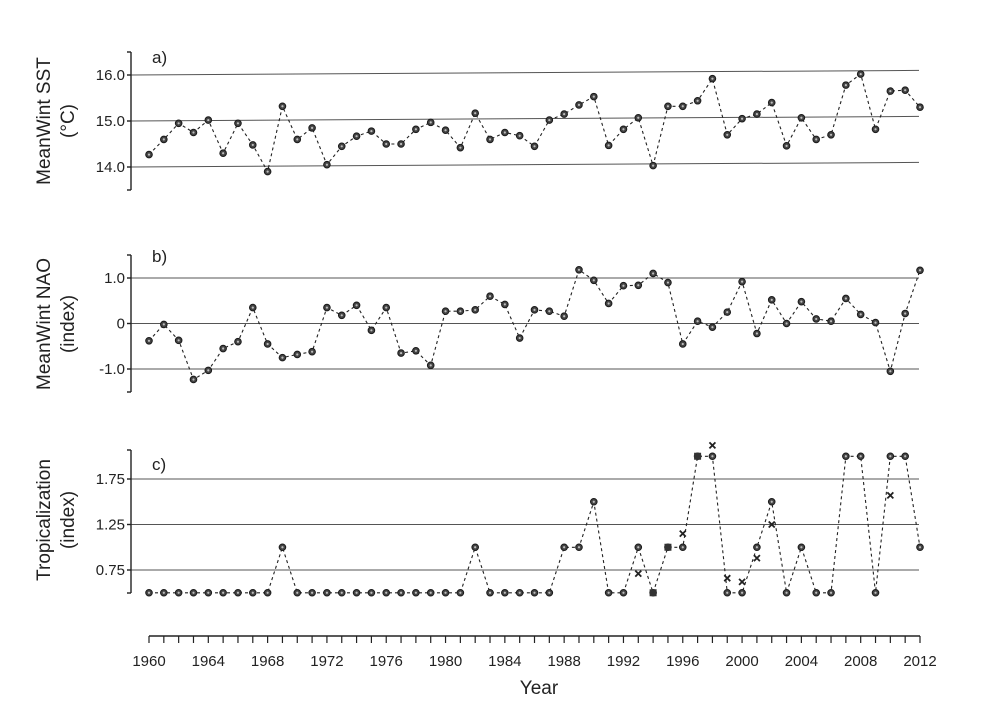 The width and height of the screenshot is (987, 726). I want to click on x-tick-label: 1960, so click(148, 661).